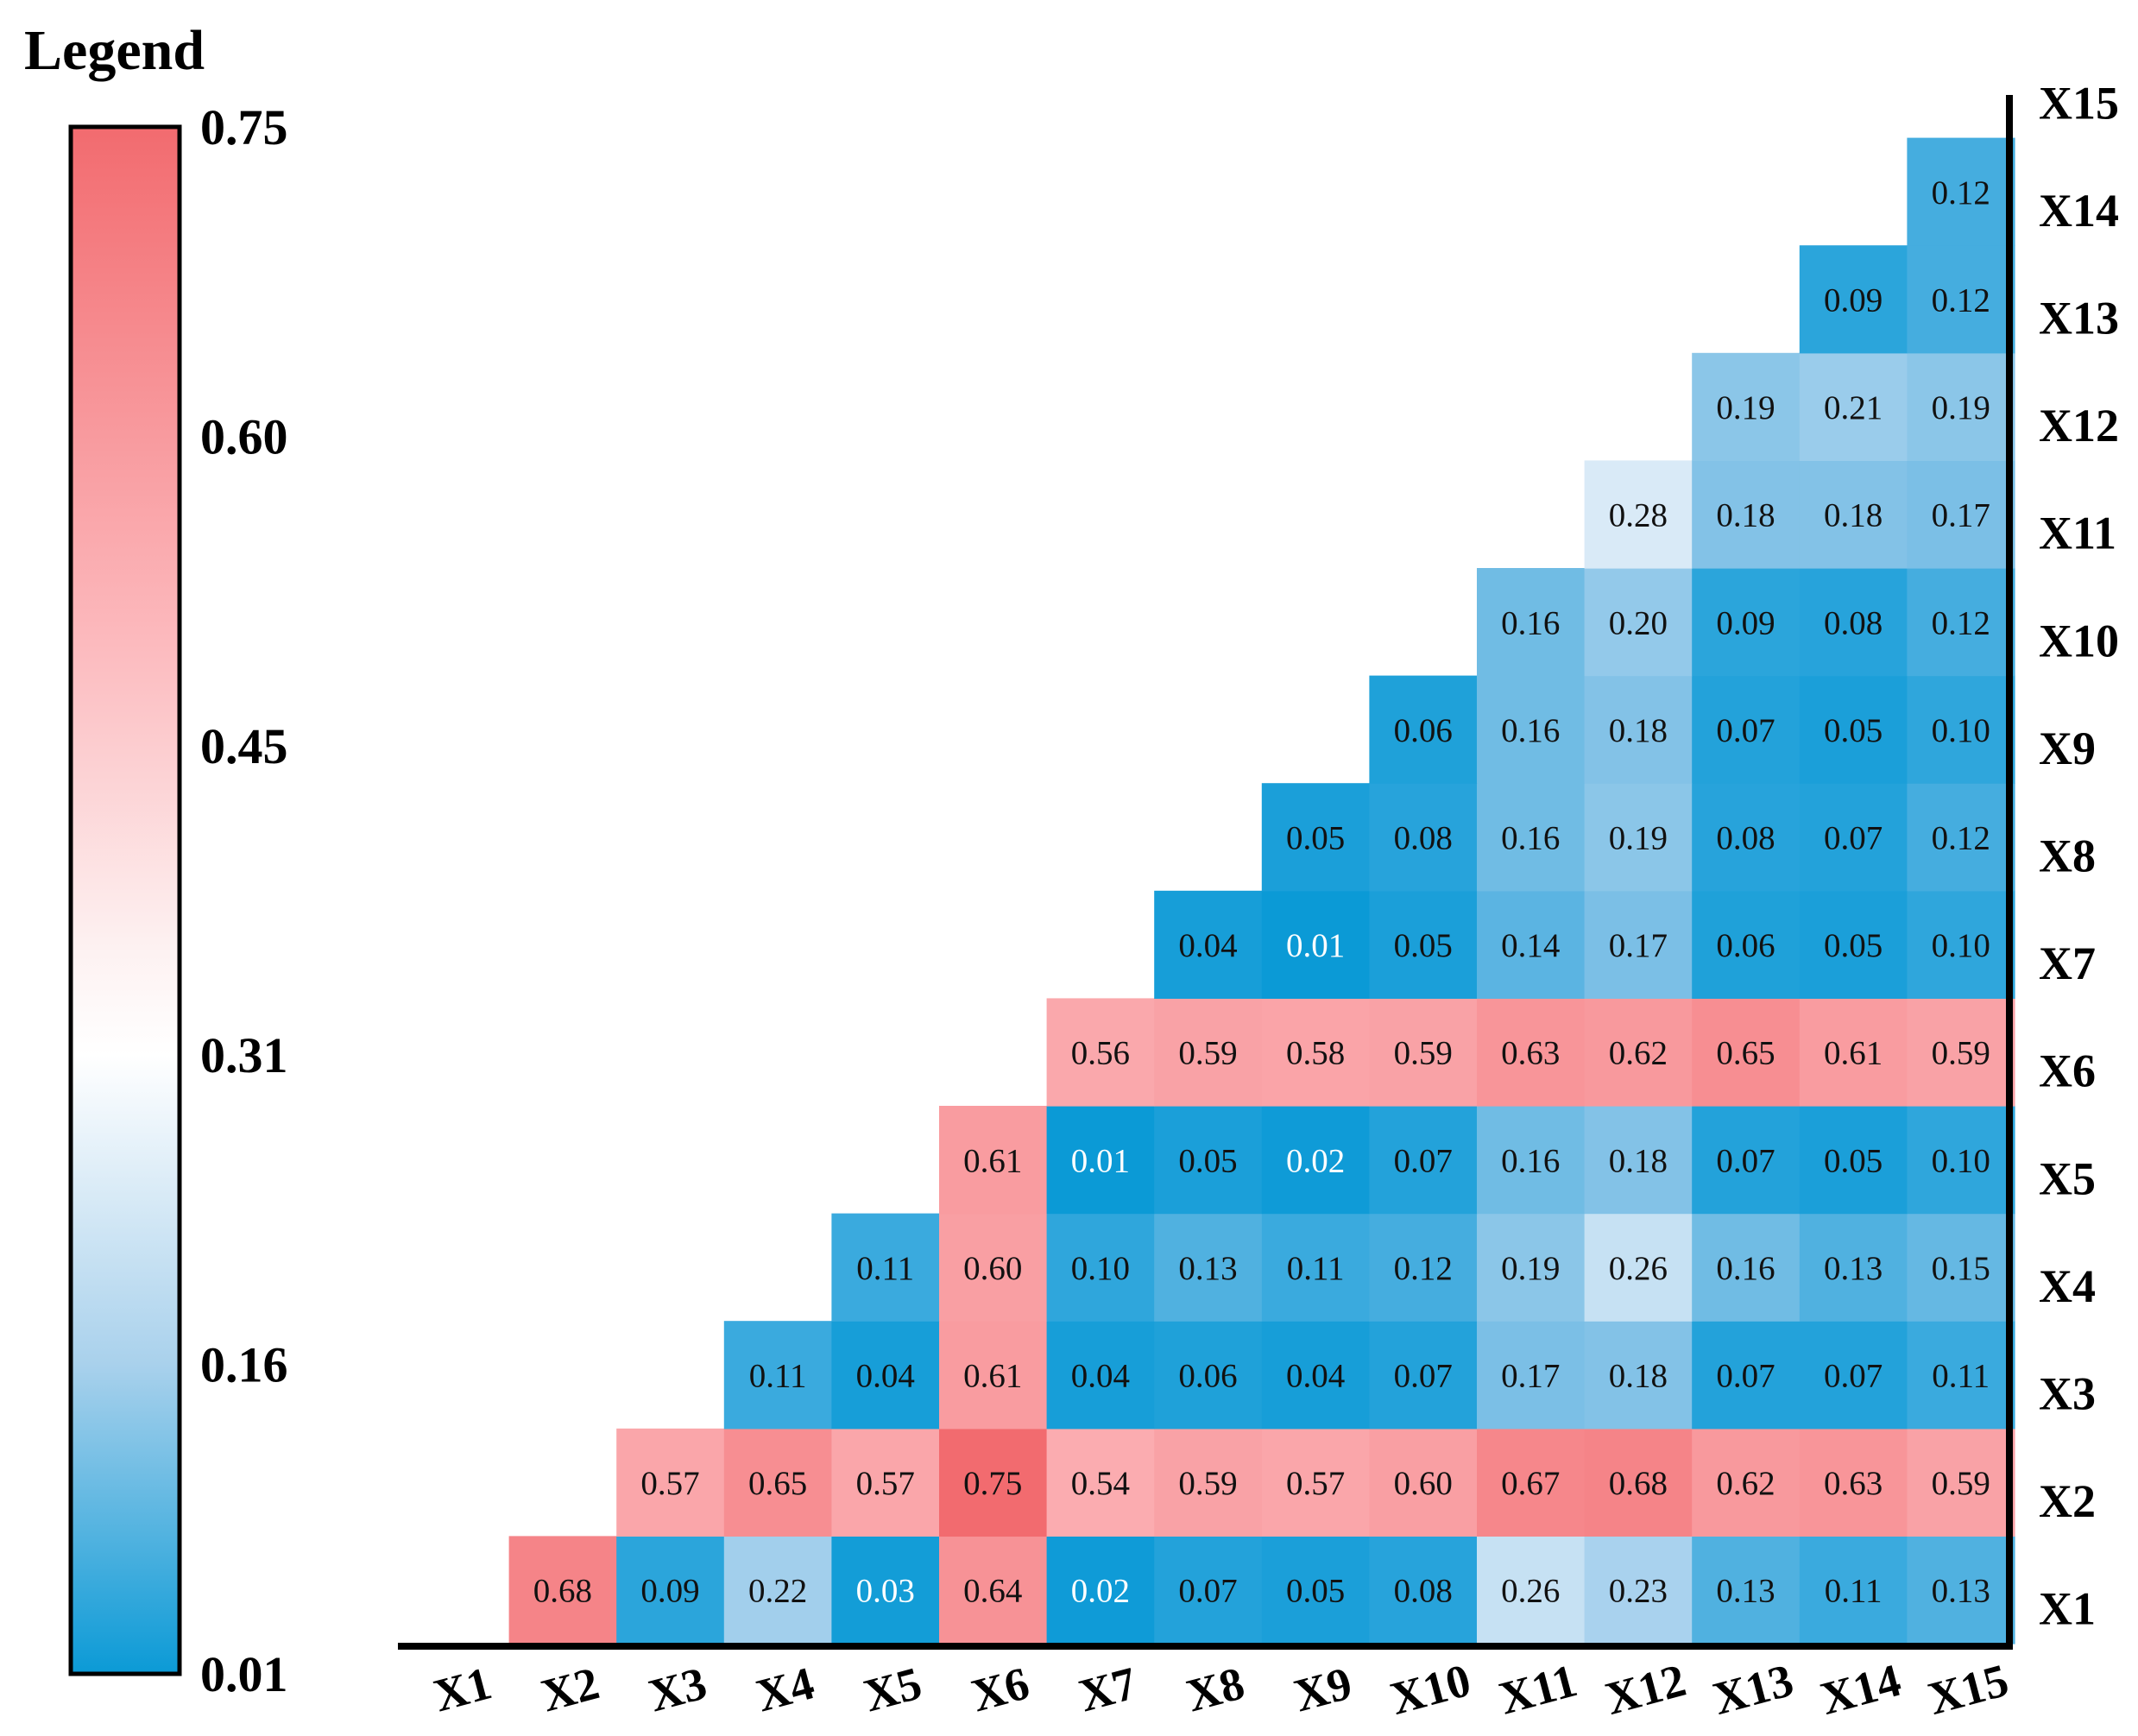 This screenshot has height=1736, width=2138. What do you see at coordinates (244, 1055) in the screenshot?
I see `legend-tick-label: 0.31` at bounding box center [244, 1055].